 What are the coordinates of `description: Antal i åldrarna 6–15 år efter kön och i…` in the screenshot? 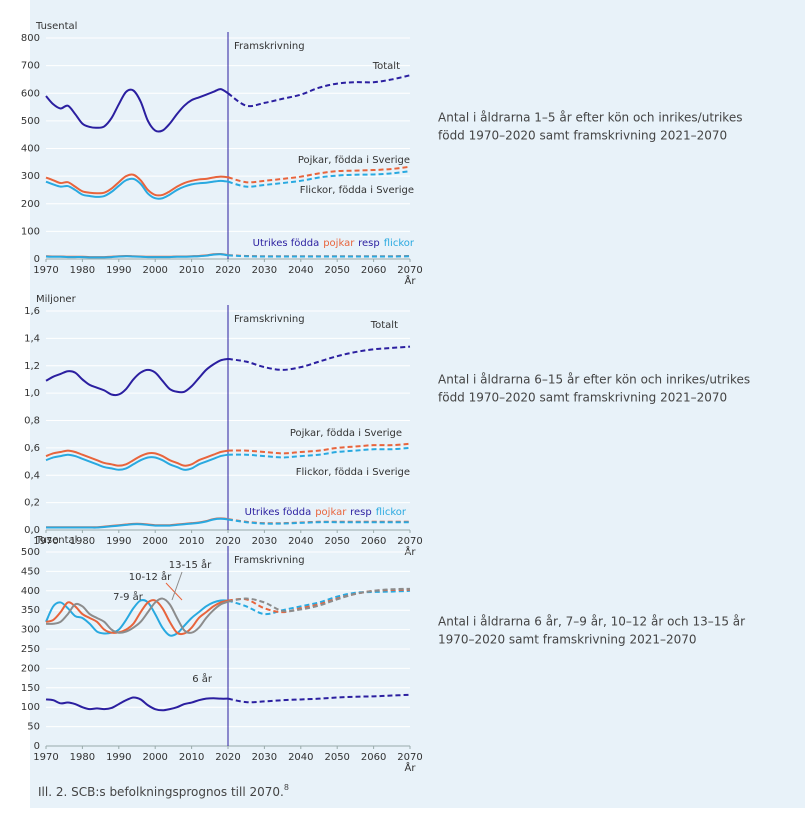 It's located at (594, 380).